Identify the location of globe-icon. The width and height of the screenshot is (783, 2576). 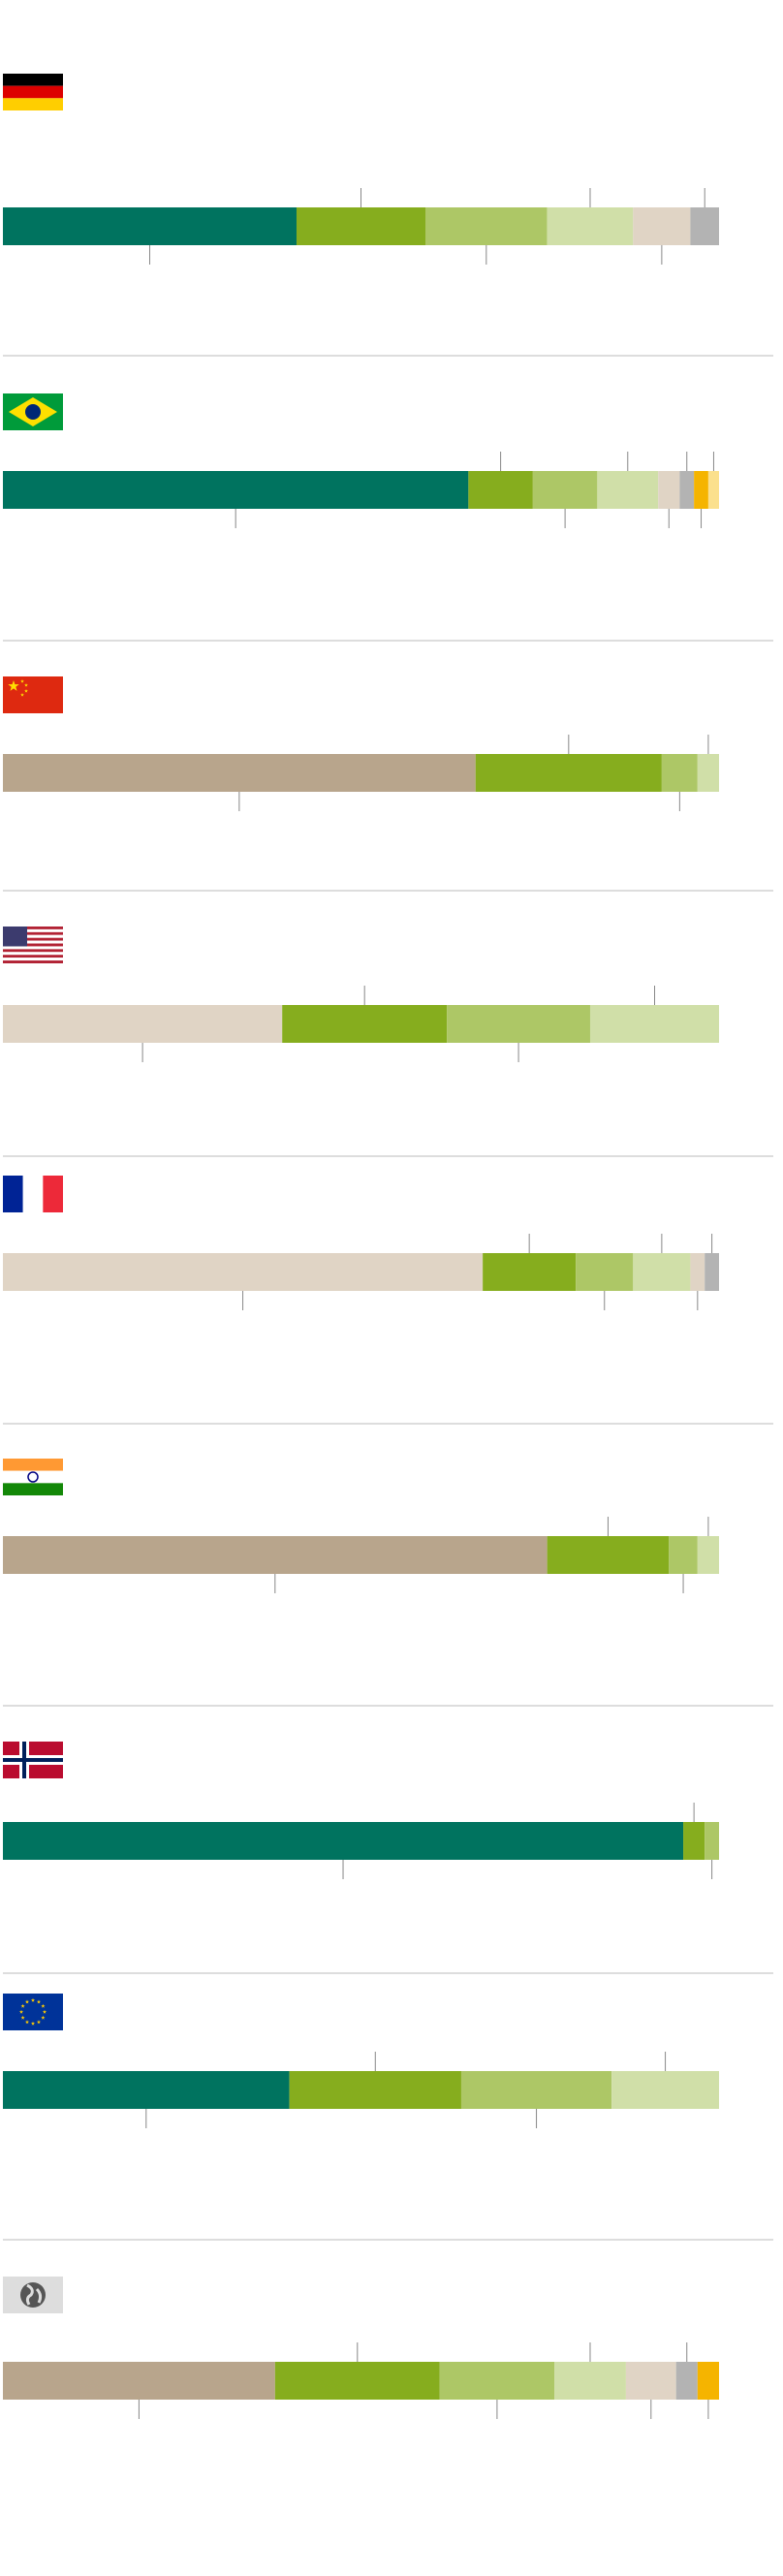
(33, 2295).